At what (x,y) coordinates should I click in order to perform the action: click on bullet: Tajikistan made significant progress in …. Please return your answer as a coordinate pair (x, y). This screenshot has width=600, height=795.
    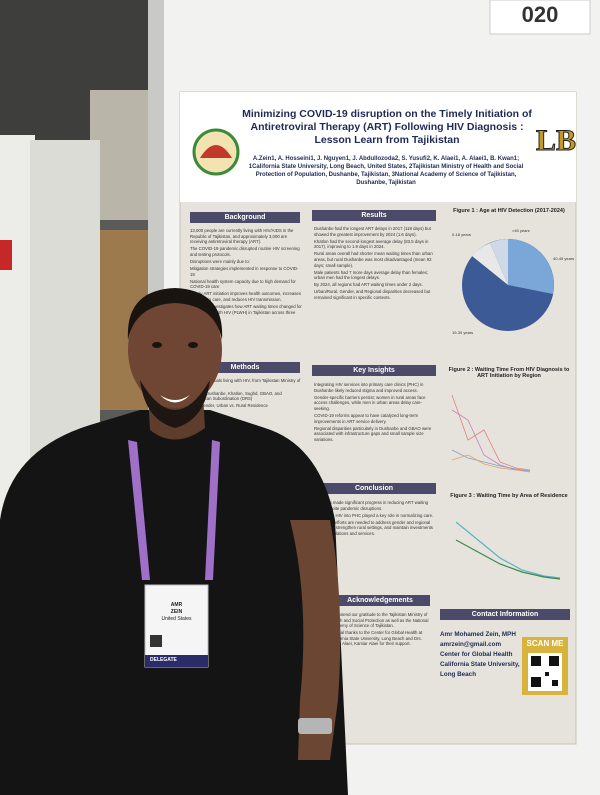
    Looking at the image, I should click on (371, 505).